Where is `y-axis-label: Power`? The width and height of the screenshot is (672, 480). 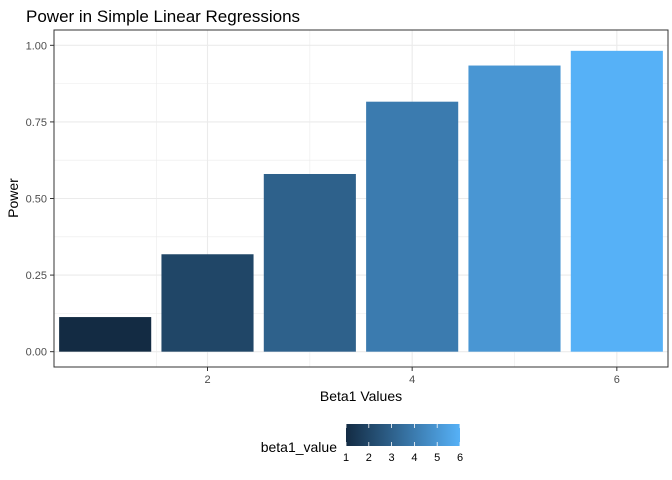 y-axis-label: Power is located at coordinates (13, 198).